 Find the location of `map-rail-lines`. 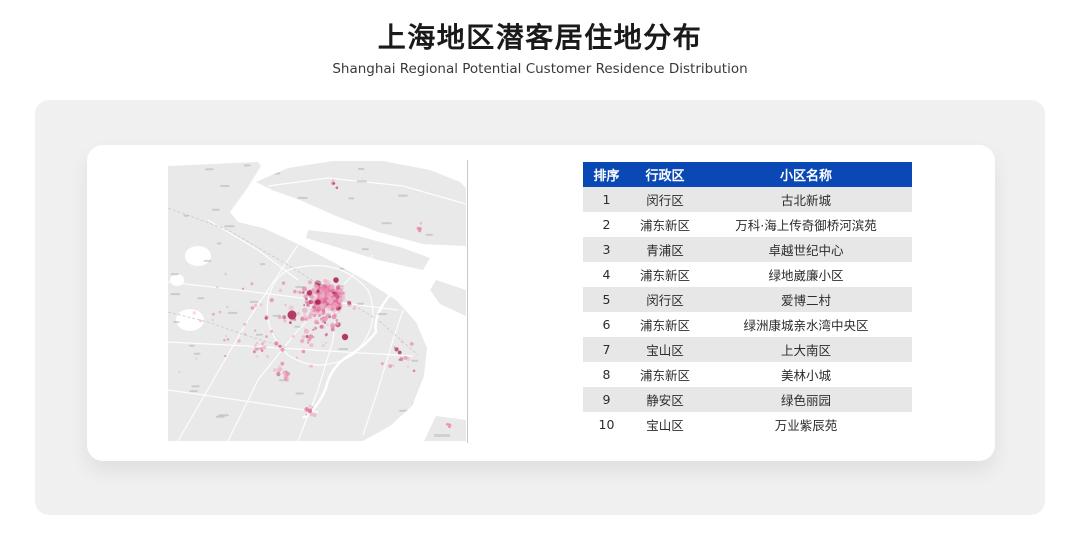

map-rail-lines is located at coordinates (293, 281).